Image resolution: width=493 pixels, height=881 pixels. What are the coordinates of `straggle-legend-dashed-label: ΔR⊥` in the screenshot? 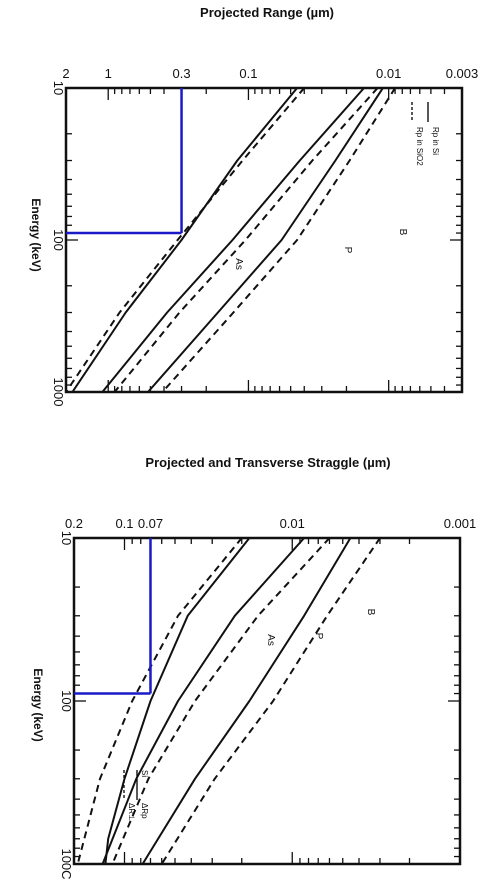 It's located at (131, 812).